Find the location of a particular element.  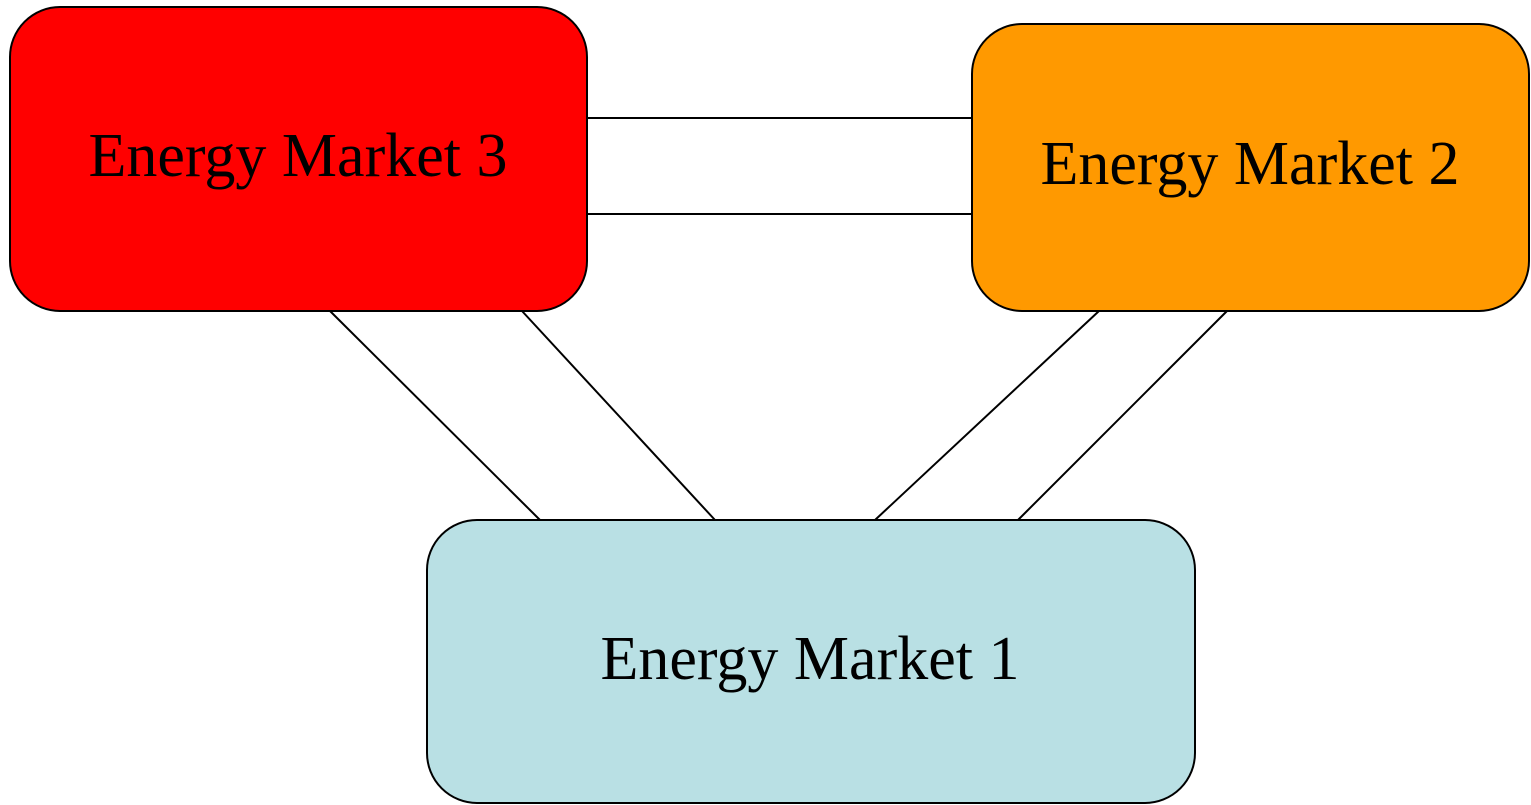

node-label: Energy Market 2 is located at coordinates (1250, 164).